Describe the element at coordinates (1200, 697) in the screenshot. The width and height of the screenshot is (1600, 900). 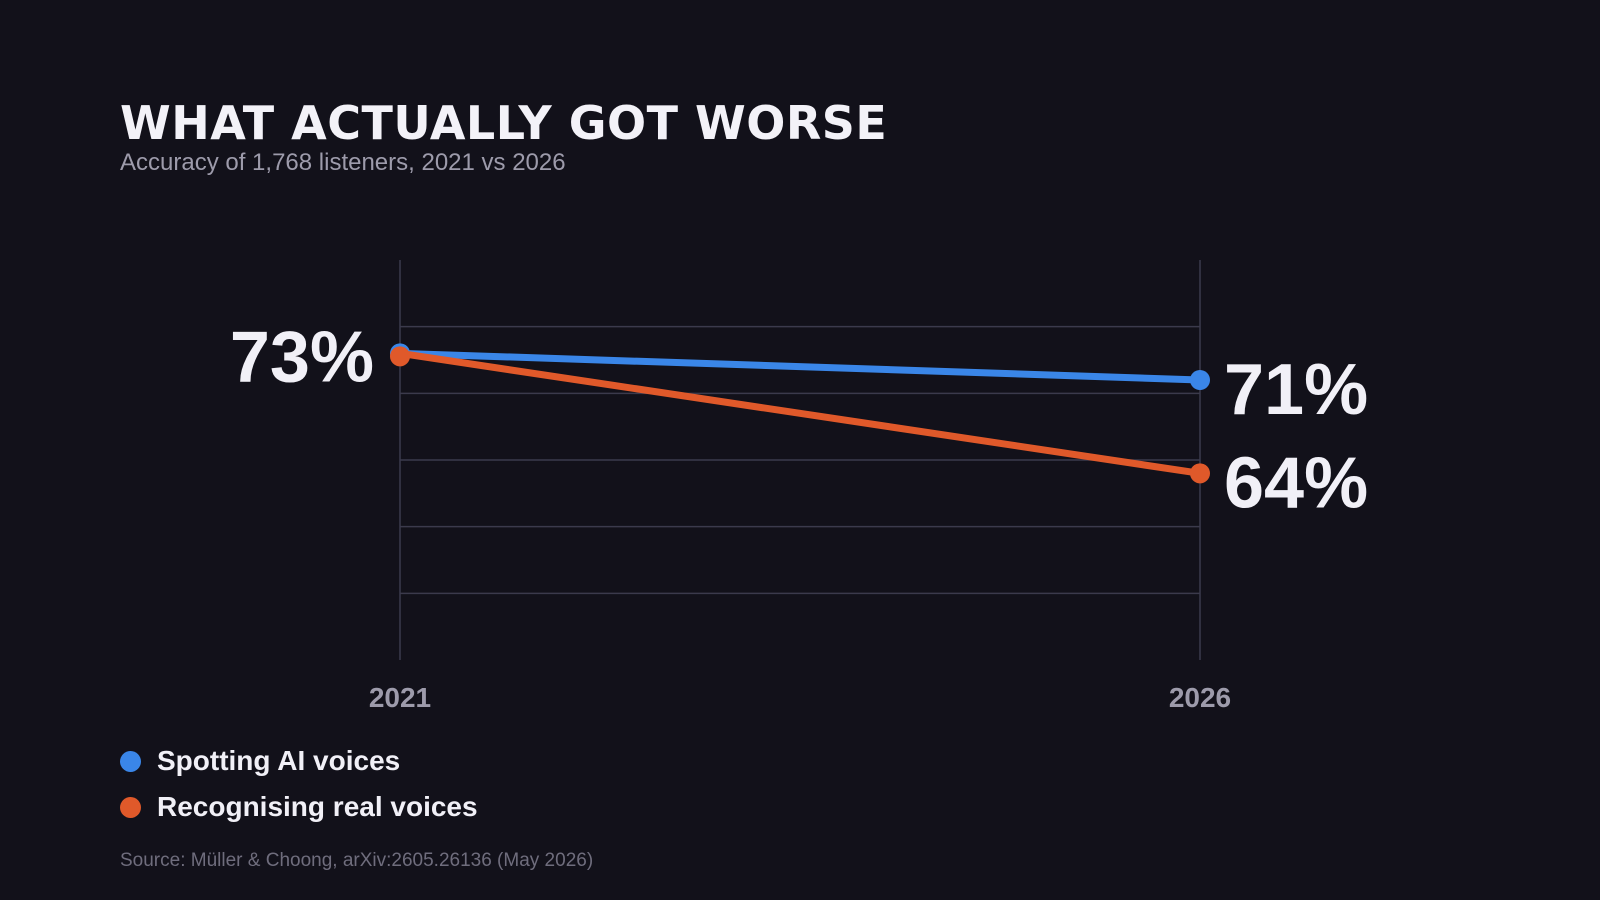
I see `x-tick-label-2026: 2026` at that location.